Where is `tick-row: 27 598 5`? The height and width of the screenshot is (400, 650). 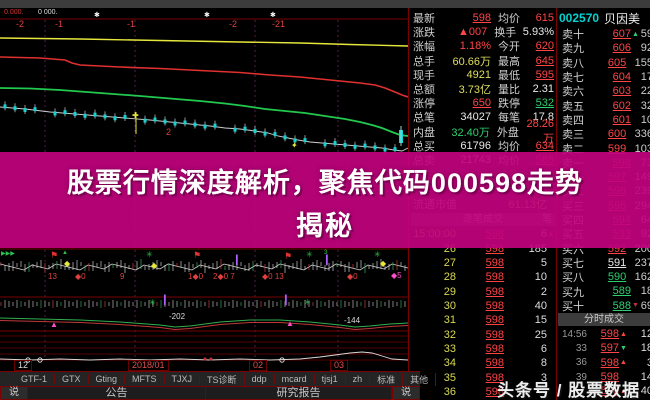
tick-row: 27 598 5 is located at coordinates (483, 263).